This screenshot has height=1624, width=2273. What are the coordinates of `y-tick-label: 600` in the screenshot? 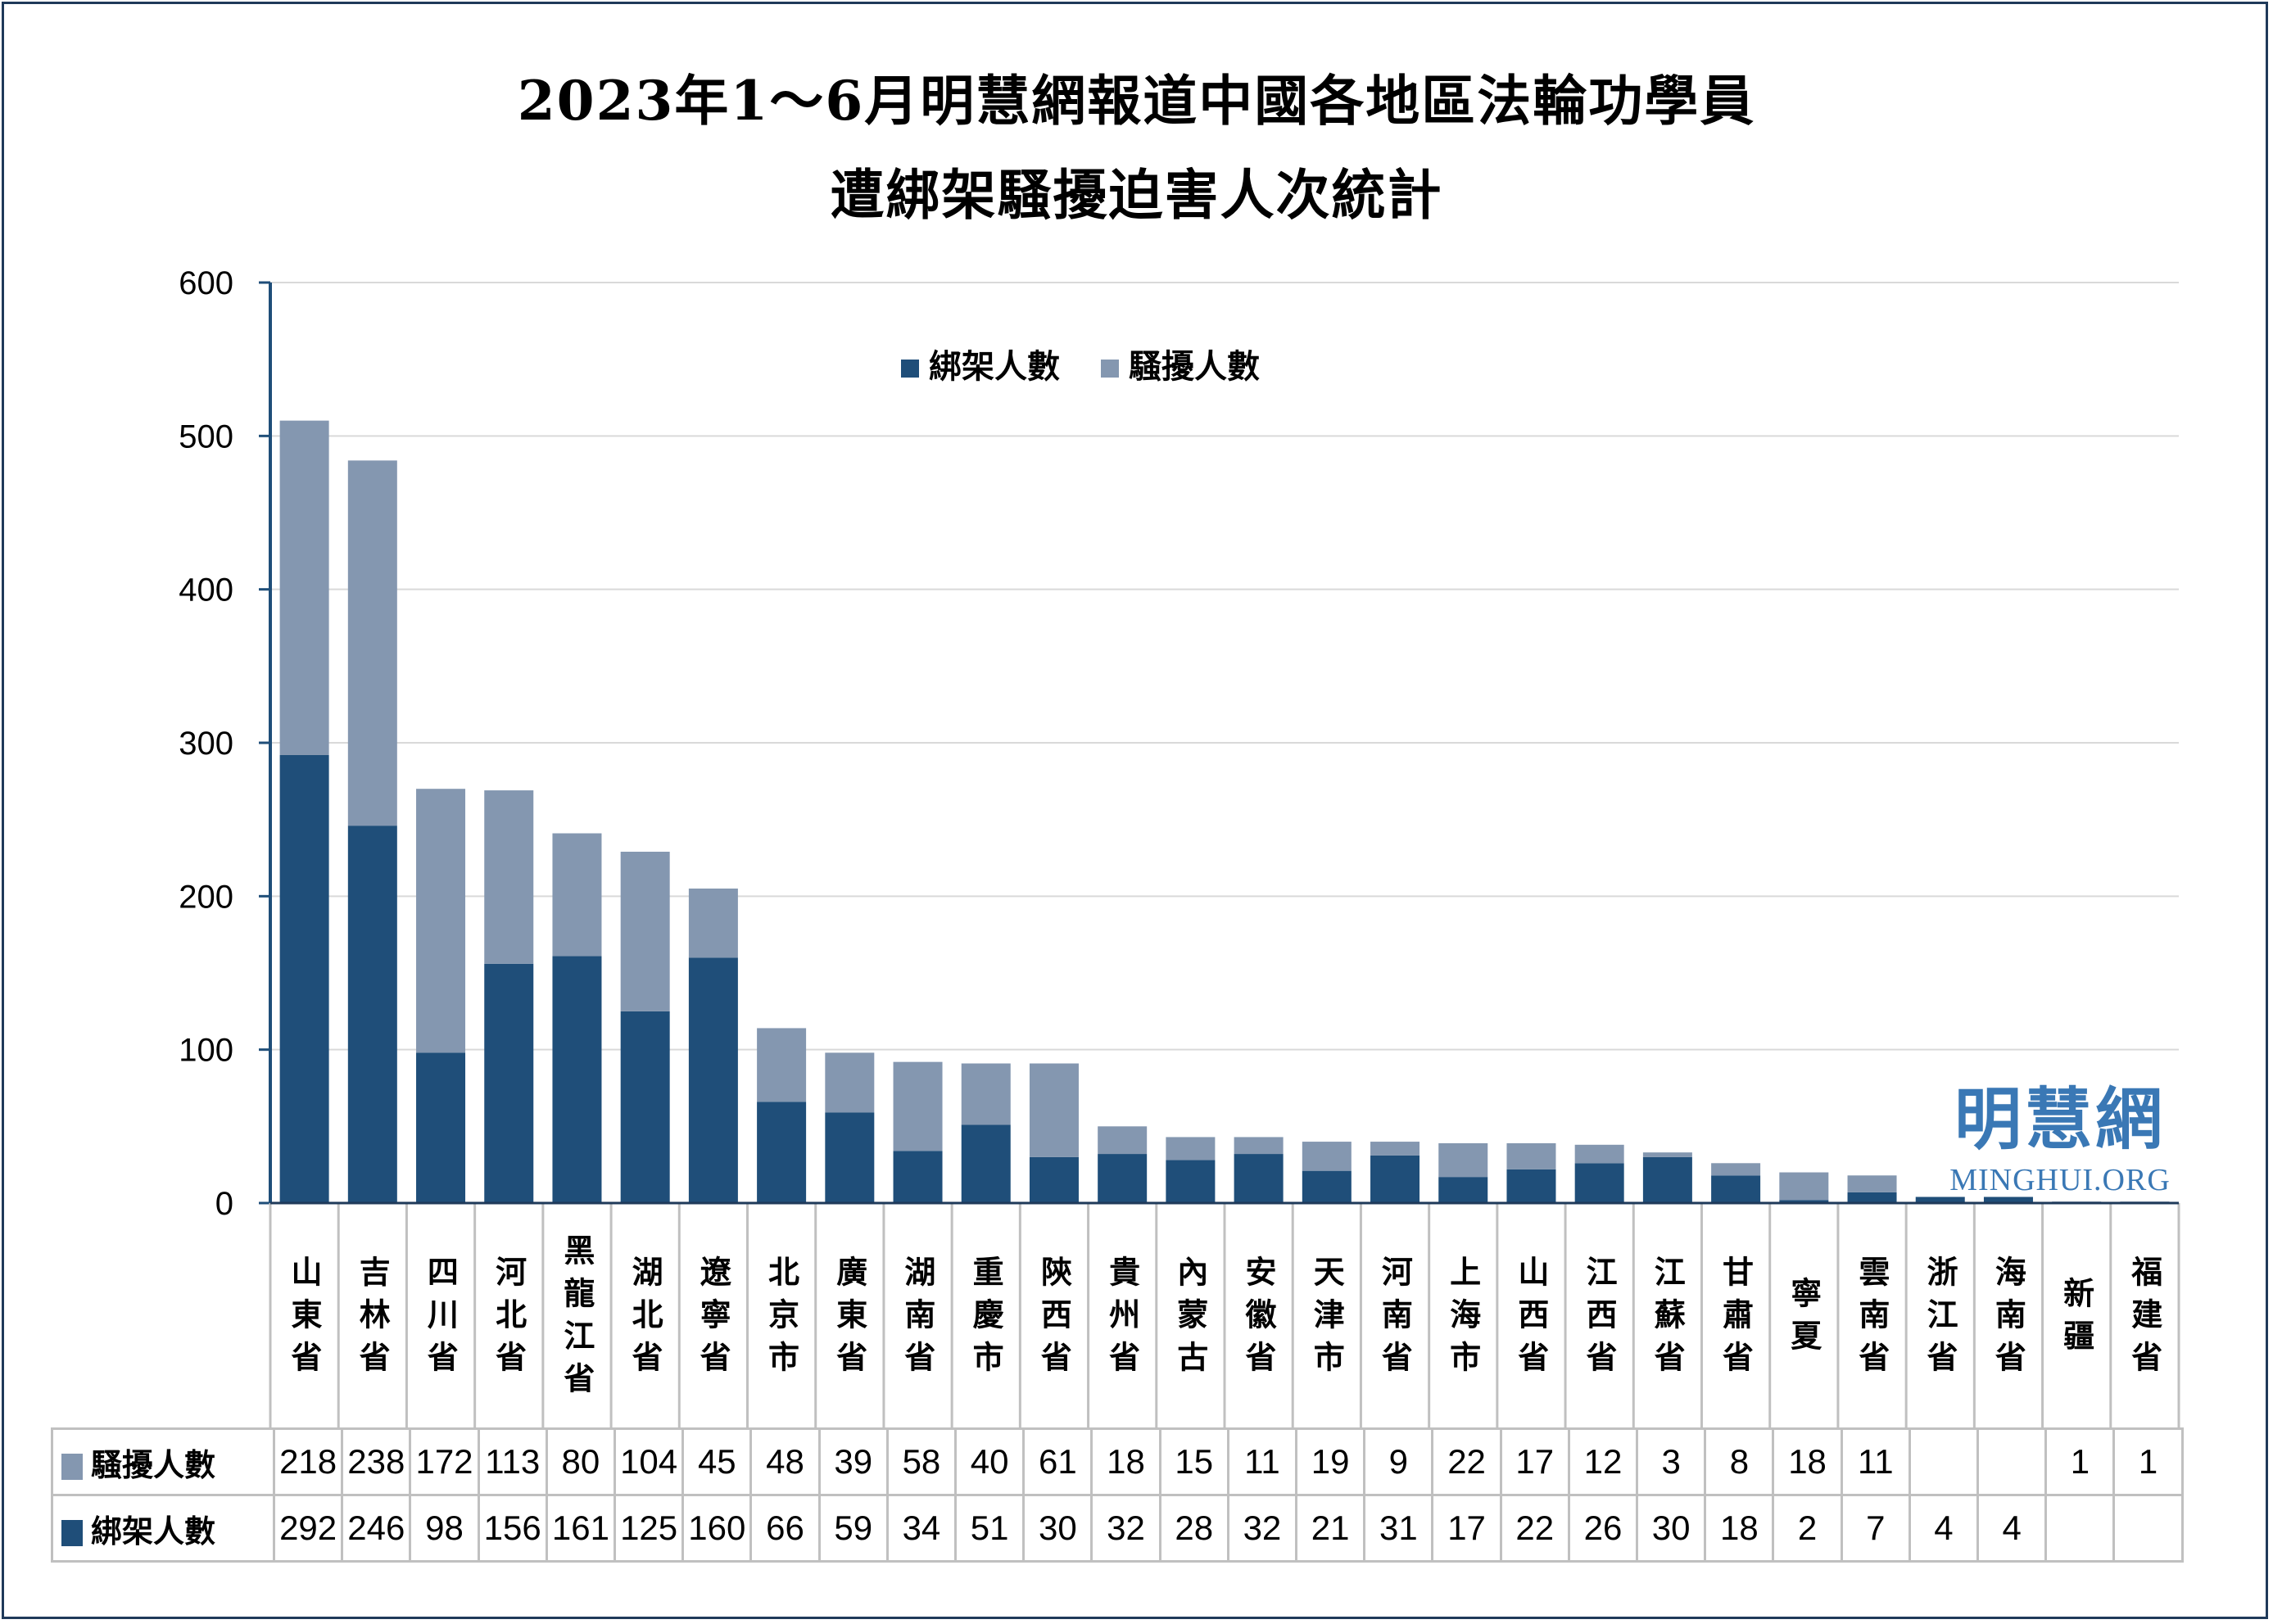 It's located at (206, 283).